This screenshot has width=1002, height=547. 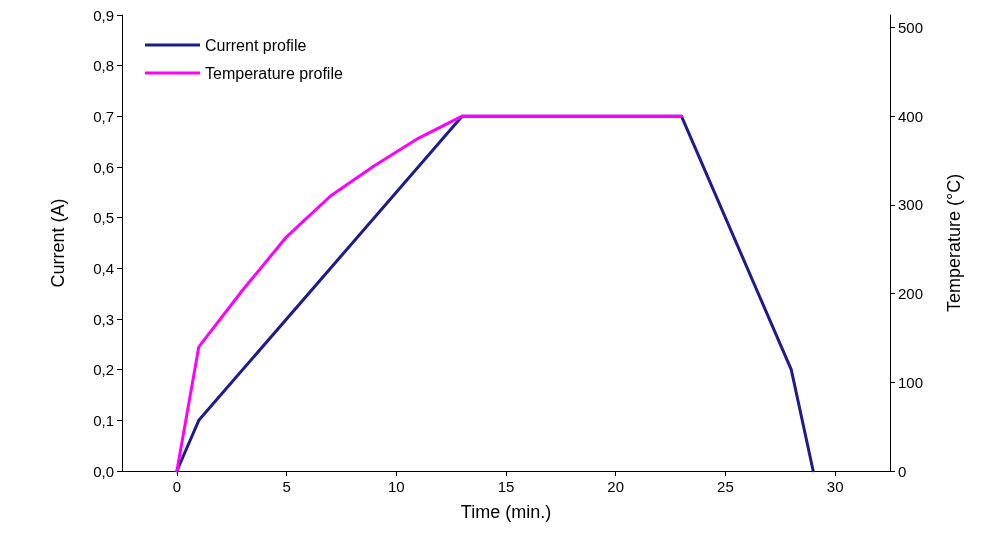 What do you see at coordinates (274, 73) in the screenshot?
I see `legend-label: Temperature profile` at bounding box center [274, 73].